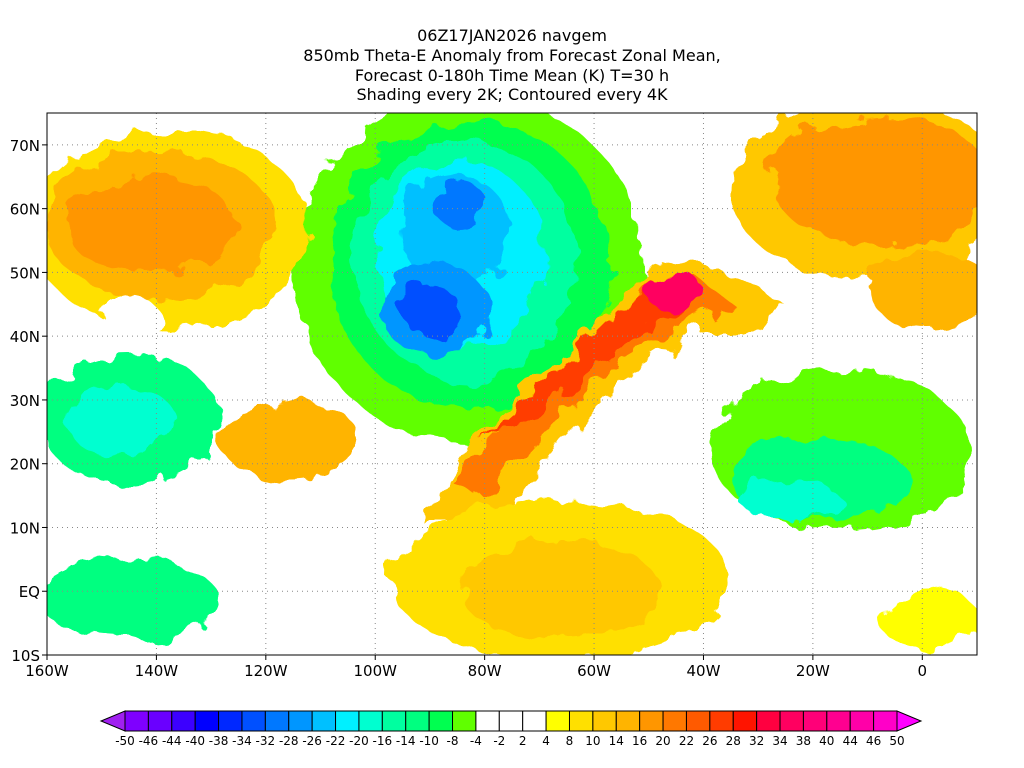  What do you see at coordinates (289, 741) in the screenshot?
I see `colorbar-label: -28` at bounding box center [289, 741].